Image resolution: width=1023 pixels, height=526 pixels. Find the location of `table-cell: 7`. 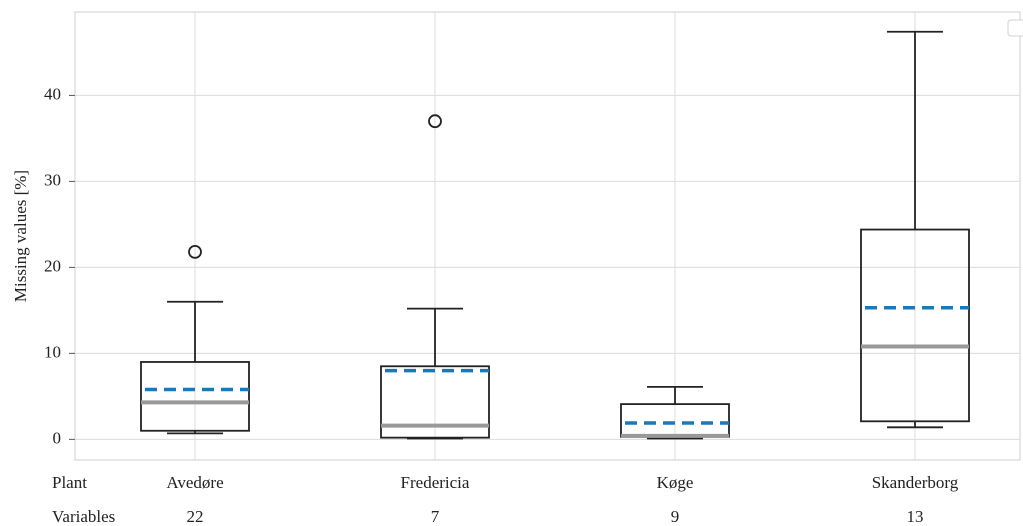

table-cell: 7 is located at coordinates (435, 516).